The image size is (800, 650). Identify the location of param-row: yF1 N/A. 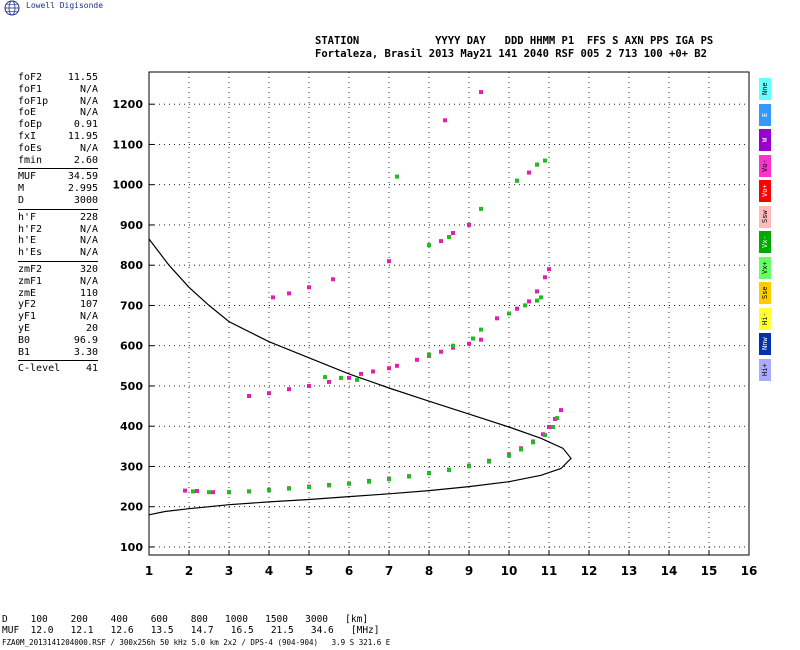
(58, 317).